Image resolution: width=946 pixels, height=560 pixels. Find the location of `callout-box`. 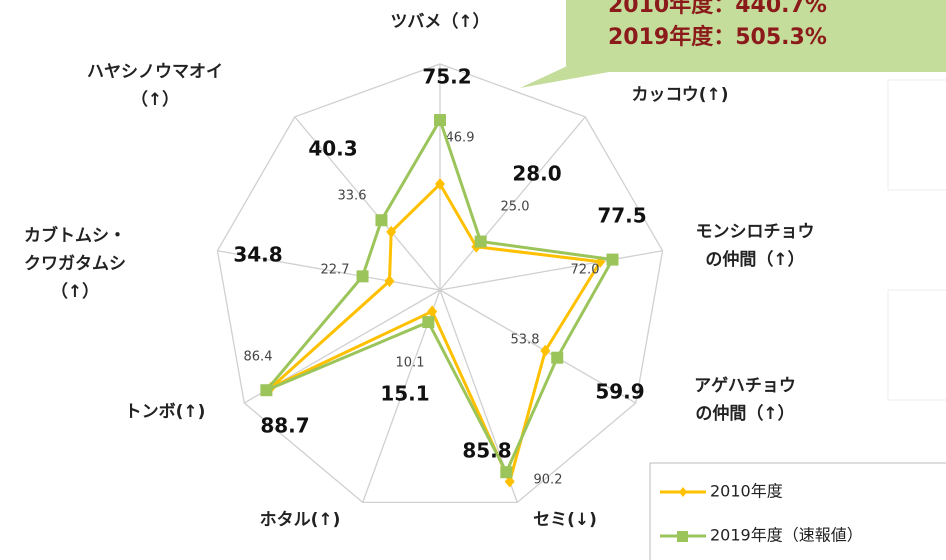

callout-box is located at coordinates (756, 36).